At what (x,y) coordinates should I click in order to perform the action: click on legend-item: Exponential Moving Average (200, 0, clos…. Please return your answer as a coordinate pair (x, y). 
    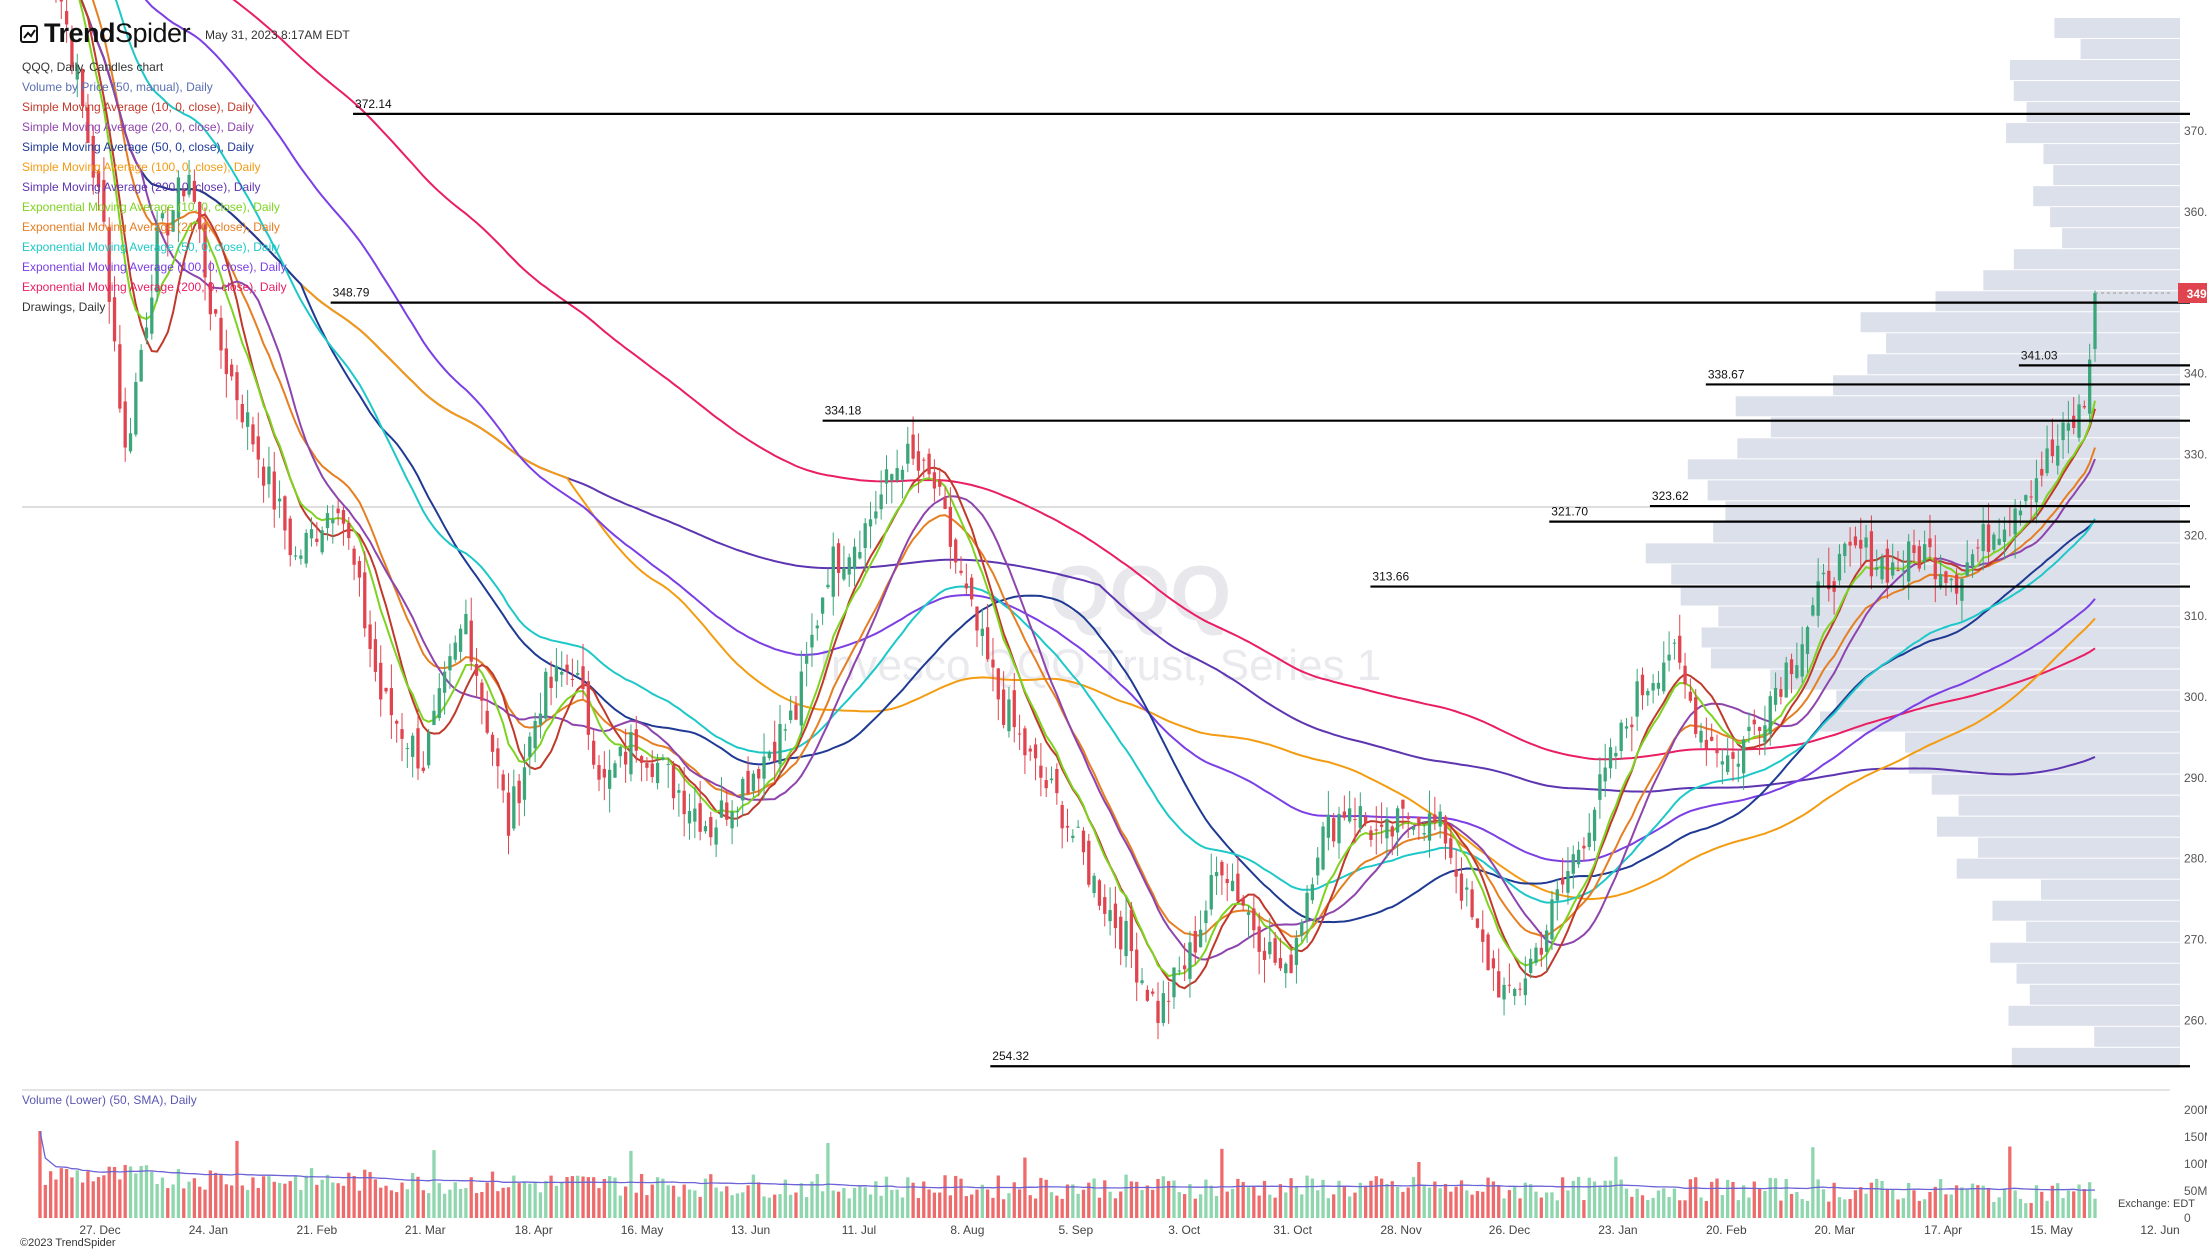
    Looking at the image, I should click on (154, 287).